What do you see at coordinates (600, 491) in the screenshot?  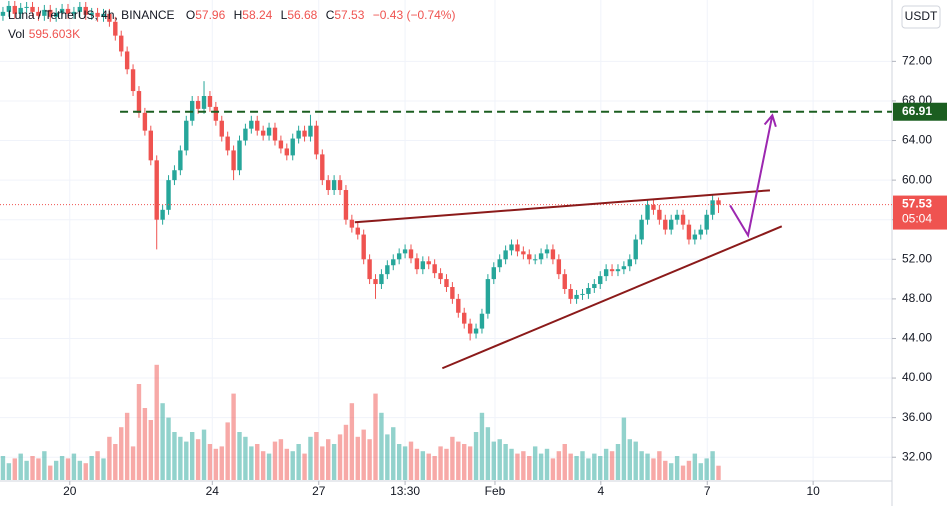 I see `x-tick-label: 4` at bounding box center [600, 491].